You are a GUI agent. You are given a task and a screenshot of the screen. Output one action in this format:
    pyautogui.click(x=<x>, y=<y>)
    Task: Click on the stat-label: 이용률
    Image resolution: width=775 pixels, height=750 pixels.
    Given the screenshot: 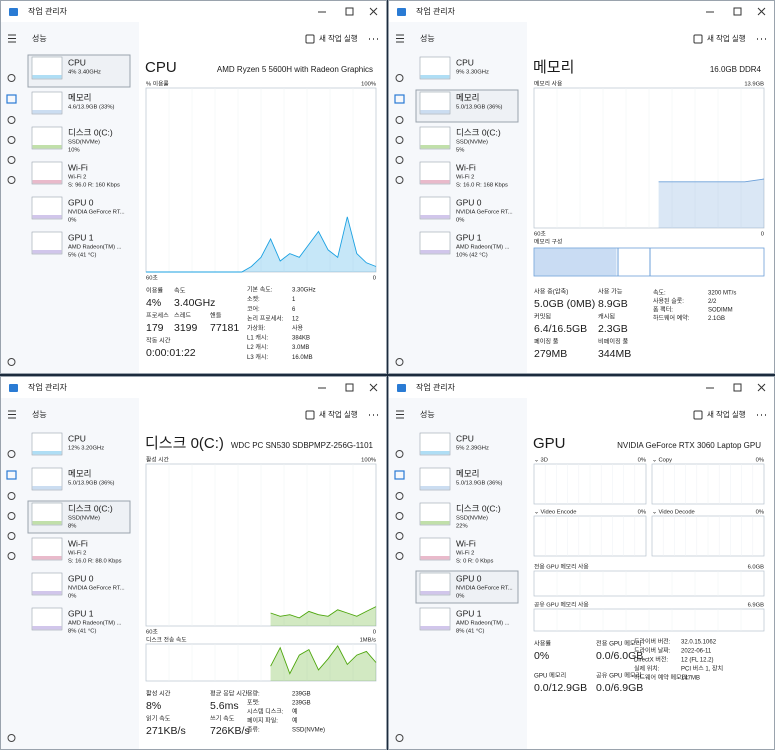 What is the action you would take?
    pyautogui.click(x=154, y=291)
    